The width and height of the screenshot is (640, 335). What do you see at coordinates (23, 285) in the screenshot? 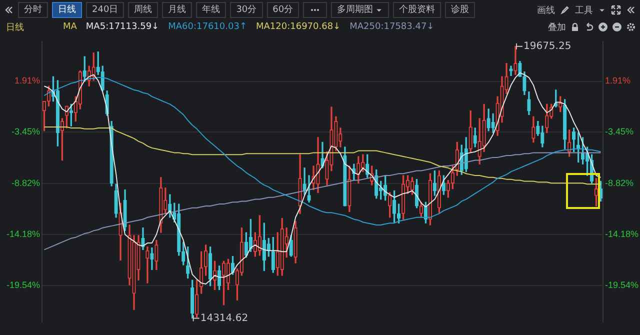
I see `y-tick-label: -19.54%` at bounding box center [23, 285].